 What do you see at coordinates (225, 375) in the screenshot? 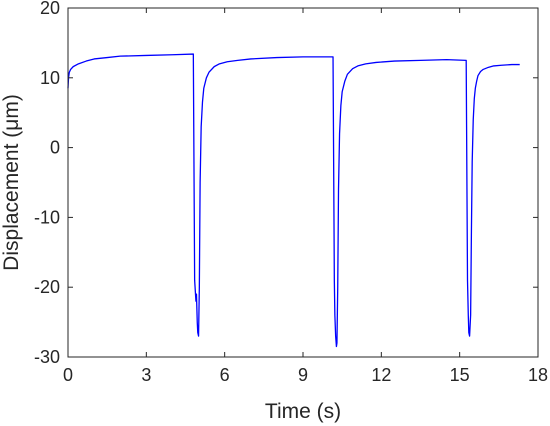
I see `x-tick-label: 6` at bounding box center [225, 375].